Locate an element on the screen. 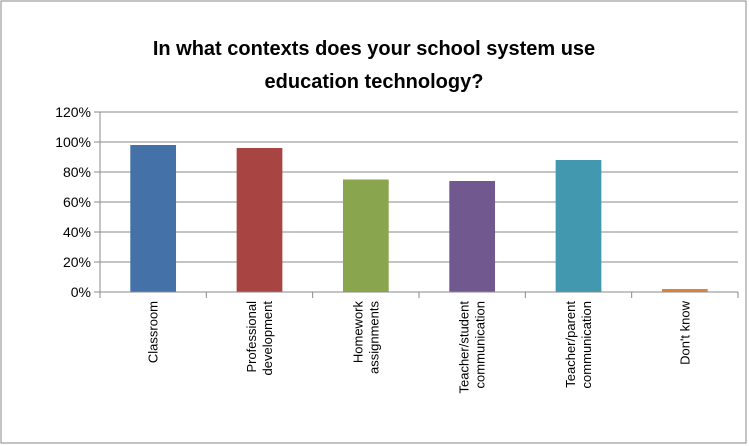  category-label: Professional development is located at coordinates (259, 338).